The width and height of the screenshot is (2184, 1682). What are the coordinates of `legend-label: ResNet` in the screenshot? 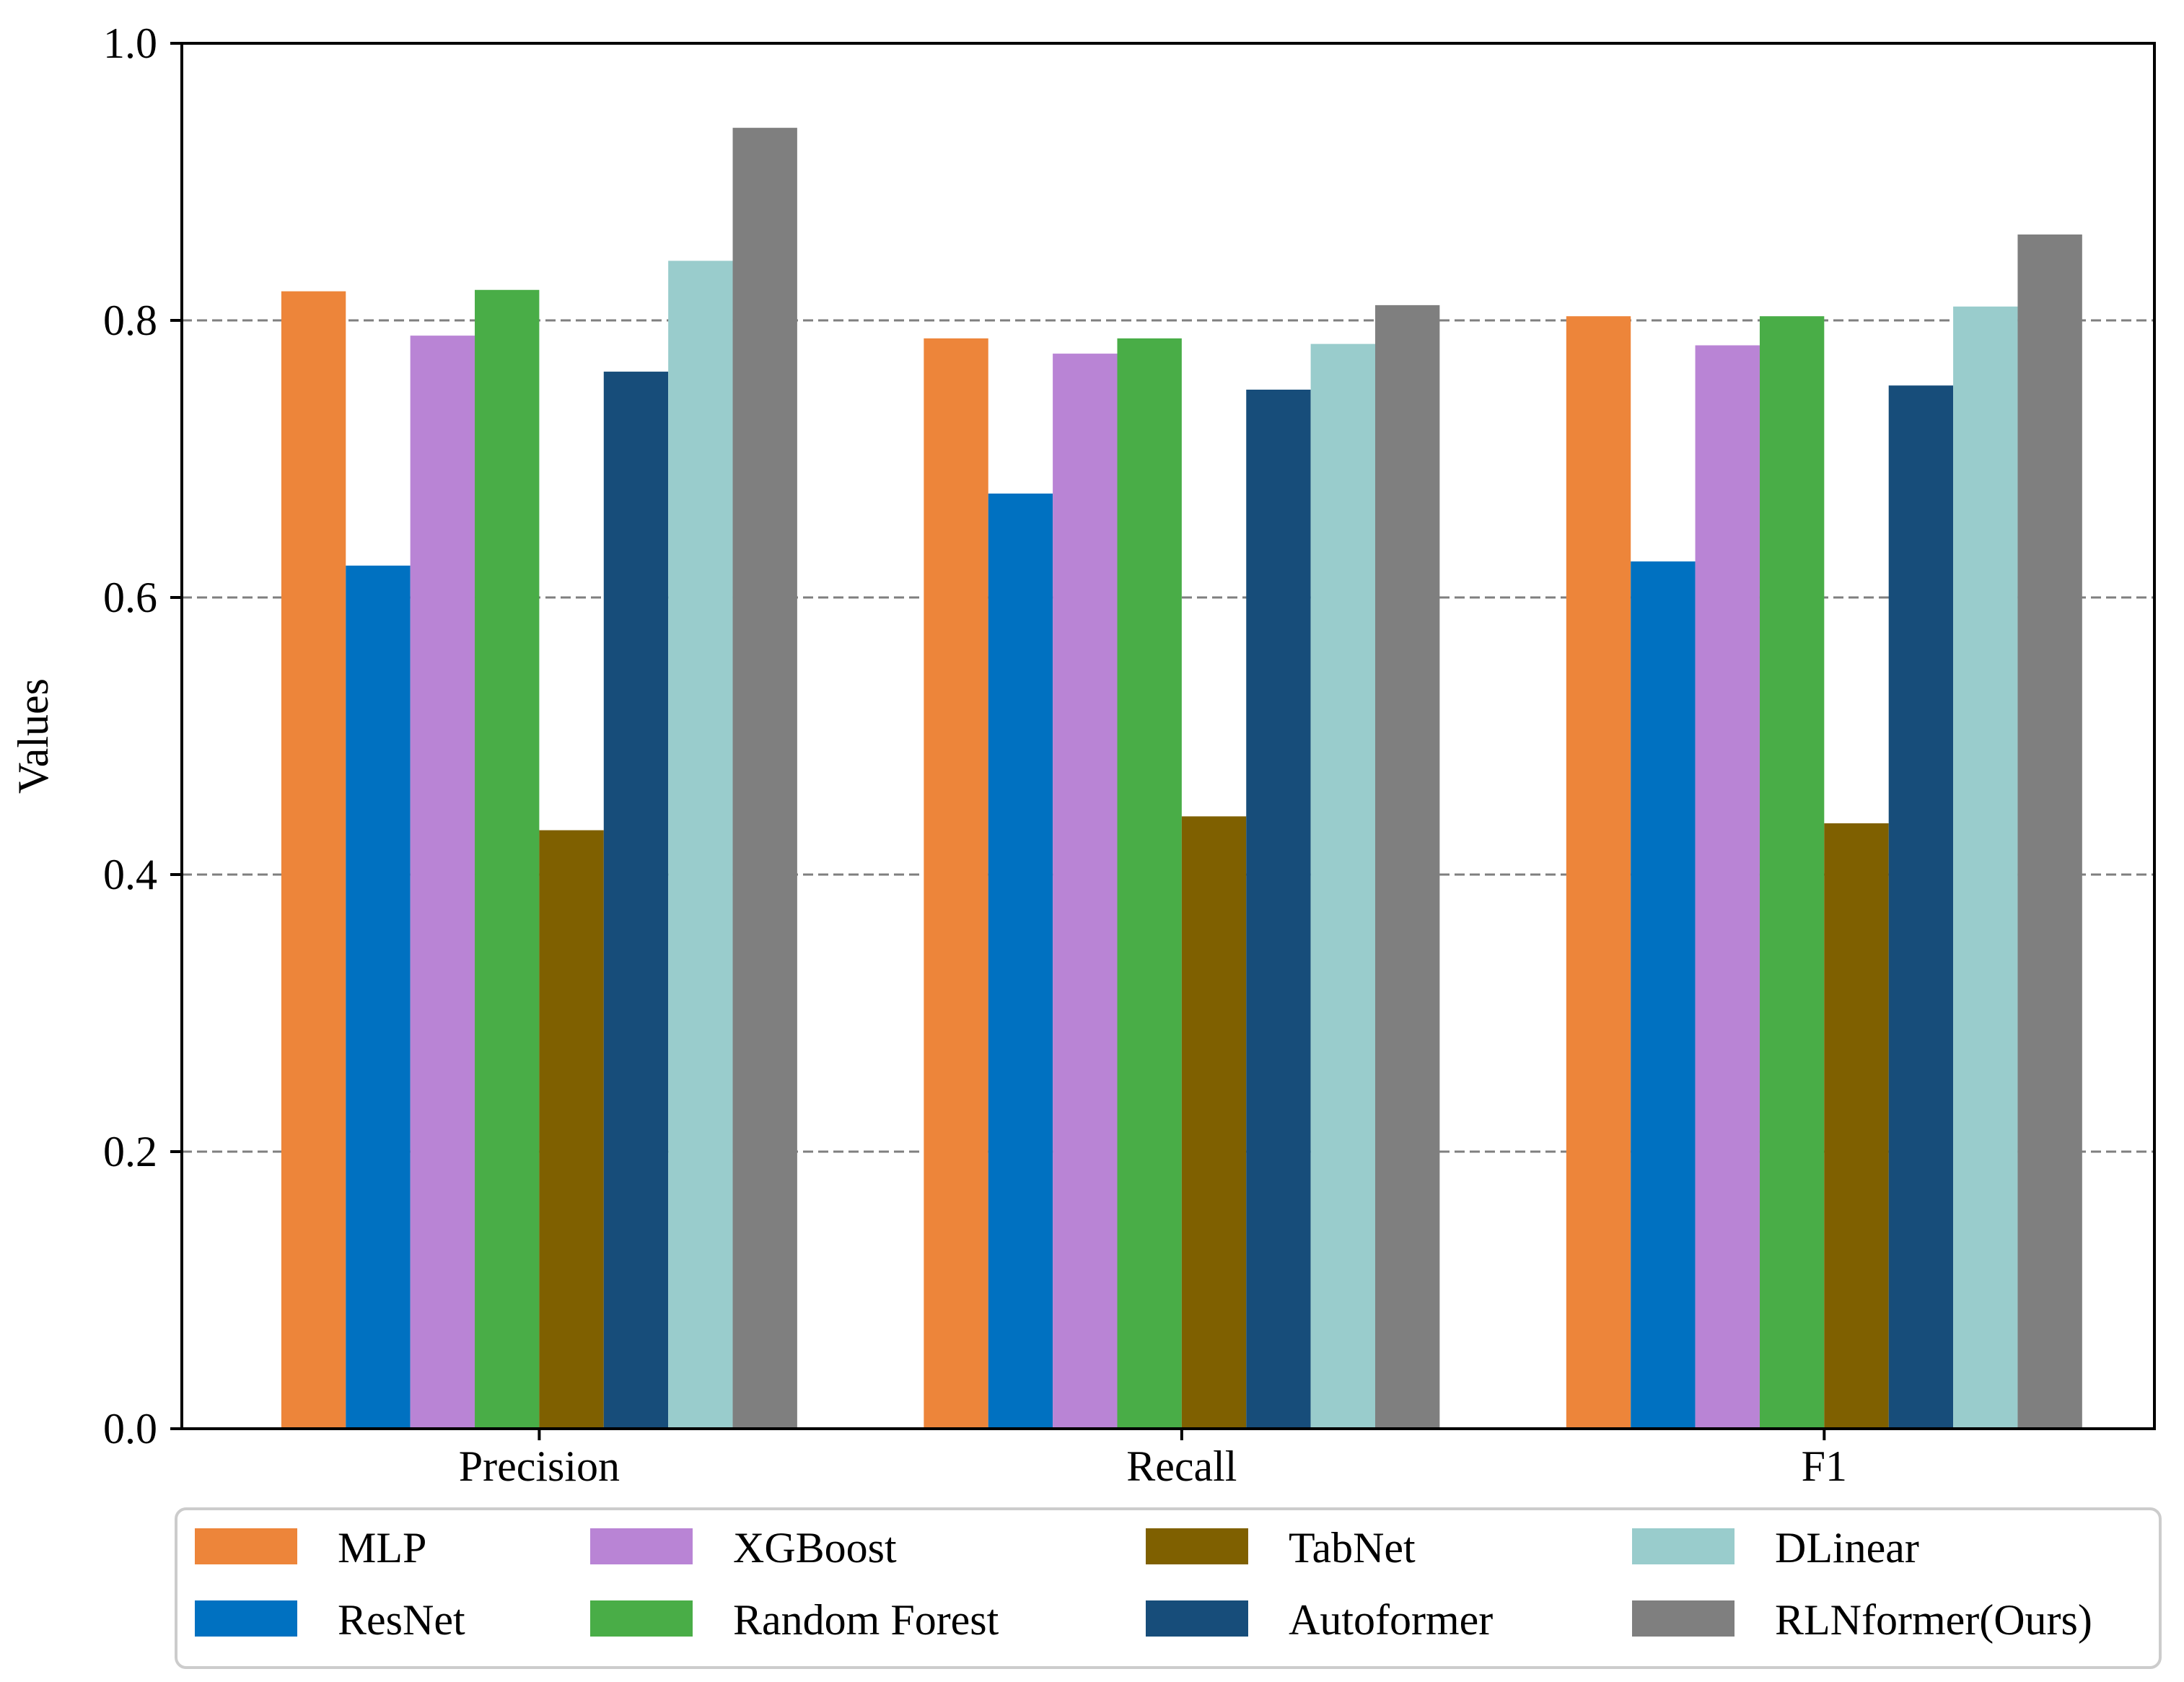 It's located at (402, 1620).